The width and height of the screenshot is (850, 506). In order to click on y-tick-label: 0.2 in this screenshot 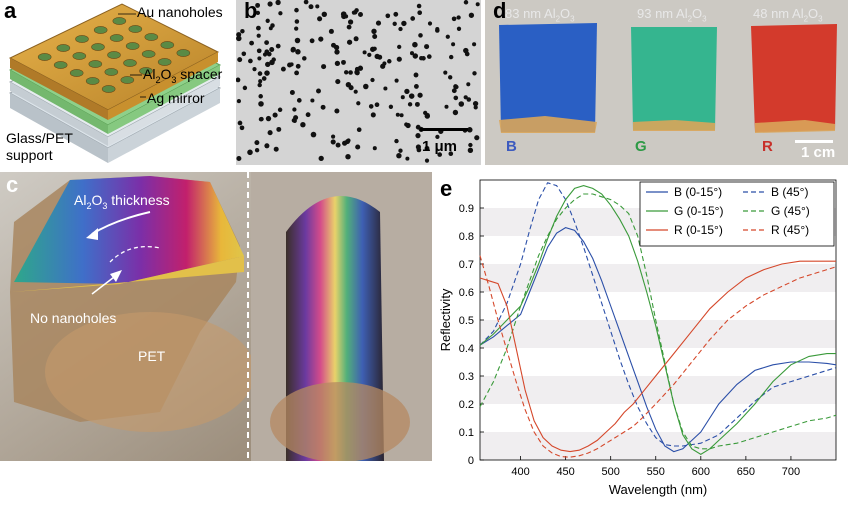, I will do `click(466, 405)`.